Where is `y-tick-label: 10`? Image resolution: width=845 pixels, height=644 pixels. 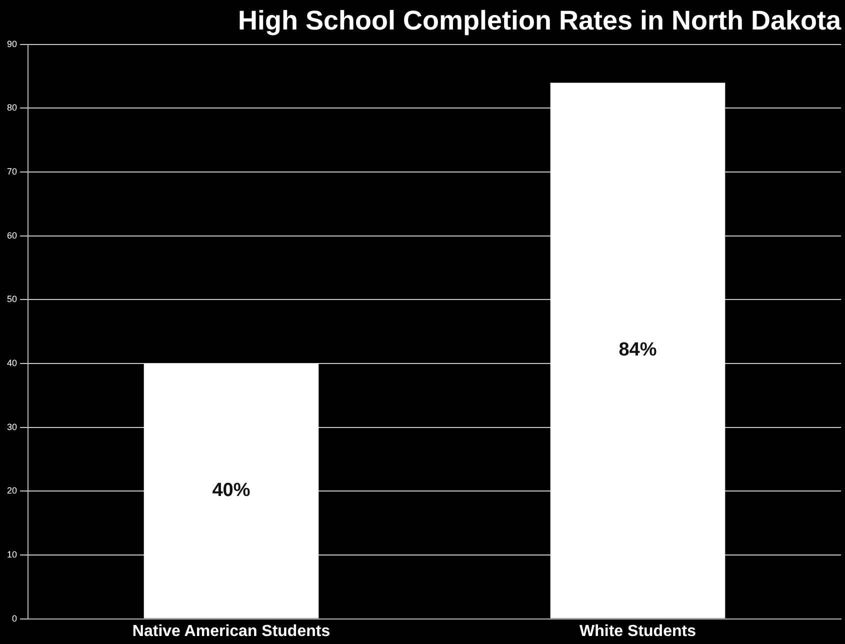
y-tick-label: 10 is located at coordinates (12, 554).